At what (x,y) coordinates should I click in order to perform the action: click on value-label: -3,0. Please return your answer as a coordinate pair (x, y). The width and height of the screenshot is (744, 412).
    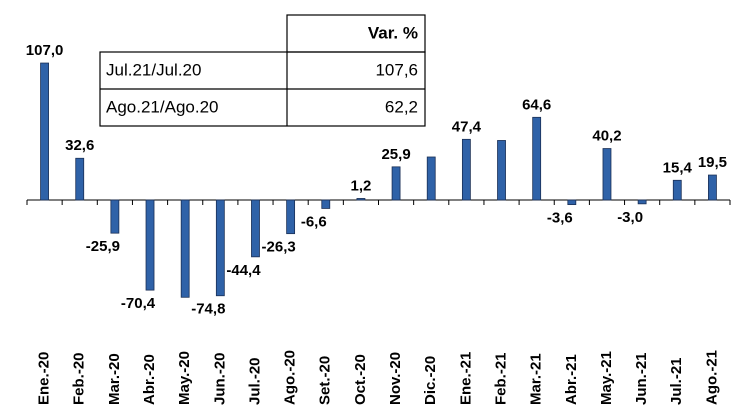
    Looking at the image, I should click on (630, 217).